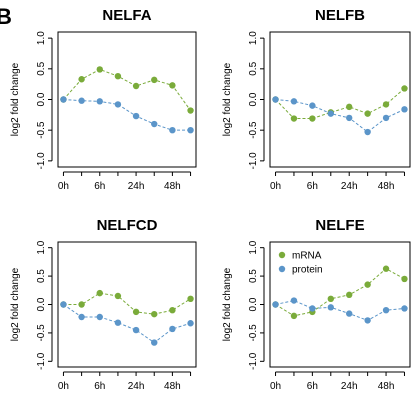 The width and height of the screenshot is (412, 393). Describe the element at coordinates (6, 16) in the screenshot. I see `figure-panel-letter: B` at that location.